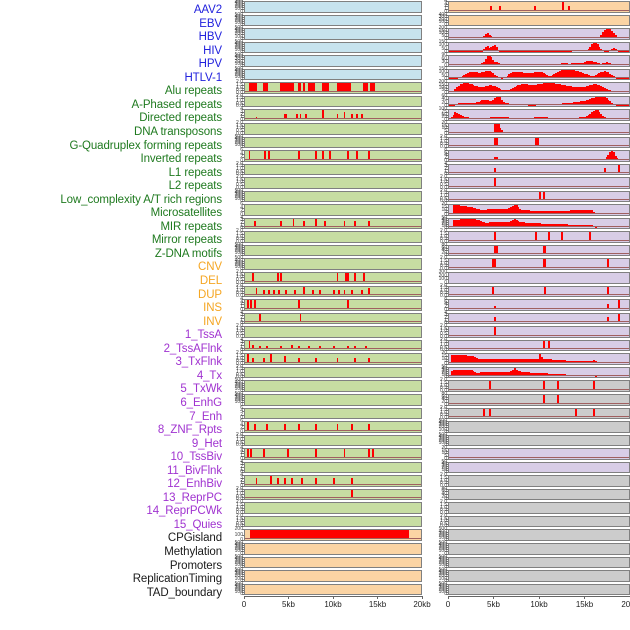  Describe the element at coordinates (333, 183) in the screenshot. I see `left-plot-area` at that location.